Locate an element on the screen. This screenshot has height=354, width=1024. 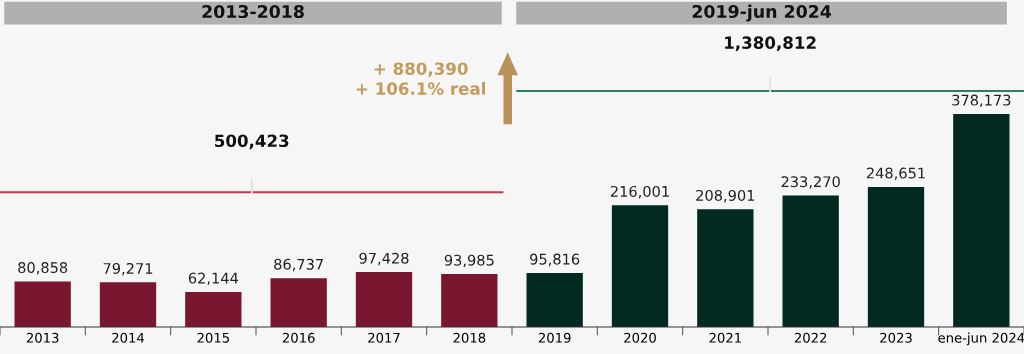
x-tick-label: 2014 is located at coordinates (128, 337).